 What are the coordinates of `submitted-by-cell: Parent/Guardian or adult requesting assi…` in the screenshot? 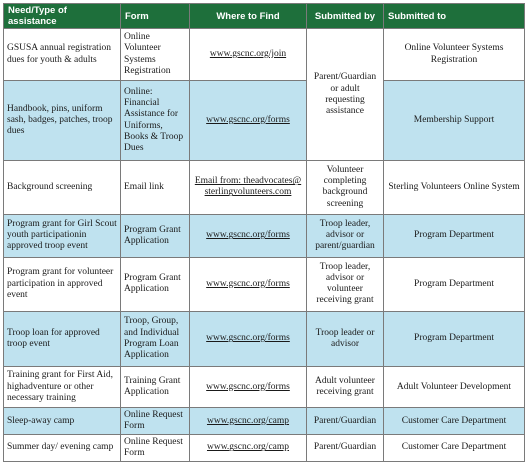 It's located at (345, 95).